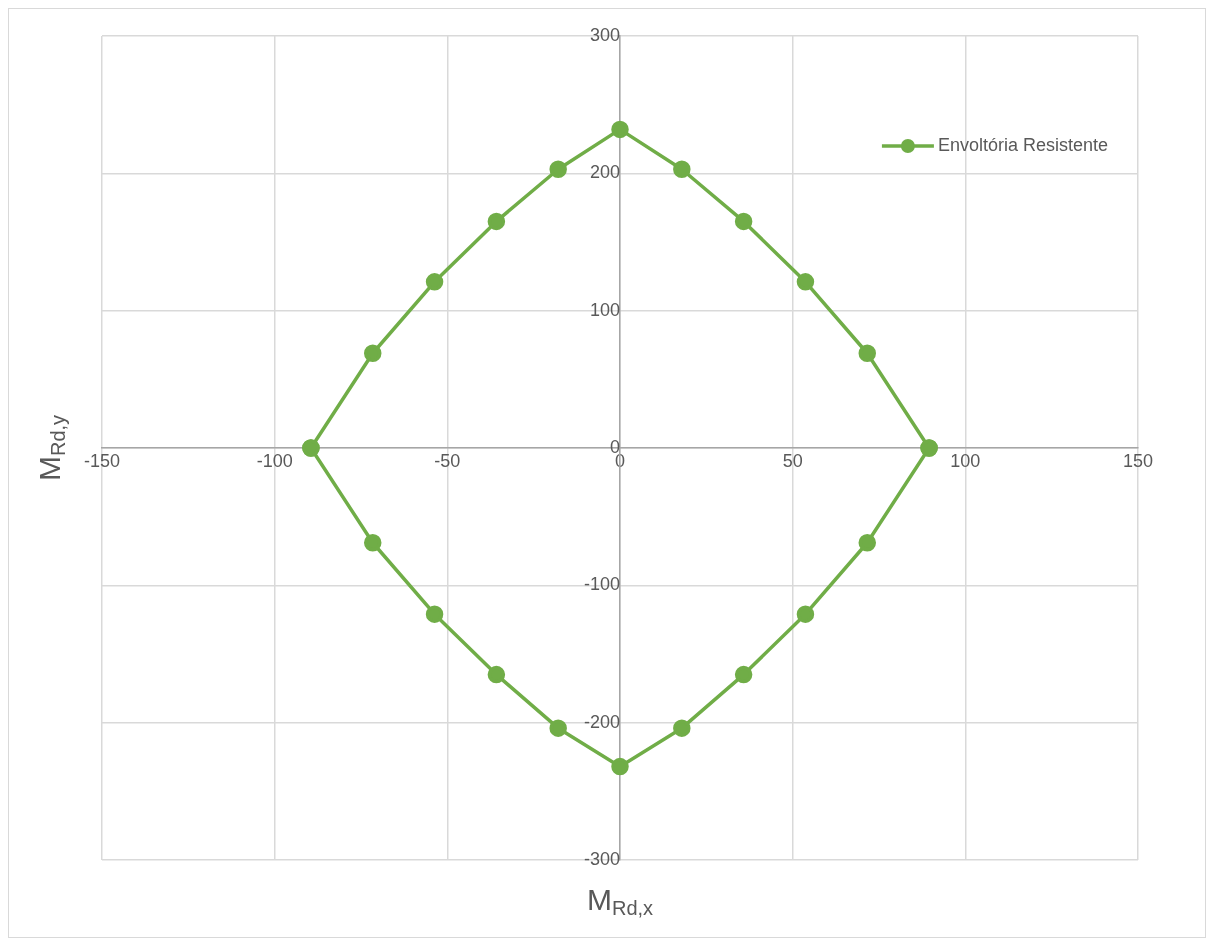  Describe the element at coordinates (604, 309) in the screenshot. I see `y-tick-label: 100` at that location.